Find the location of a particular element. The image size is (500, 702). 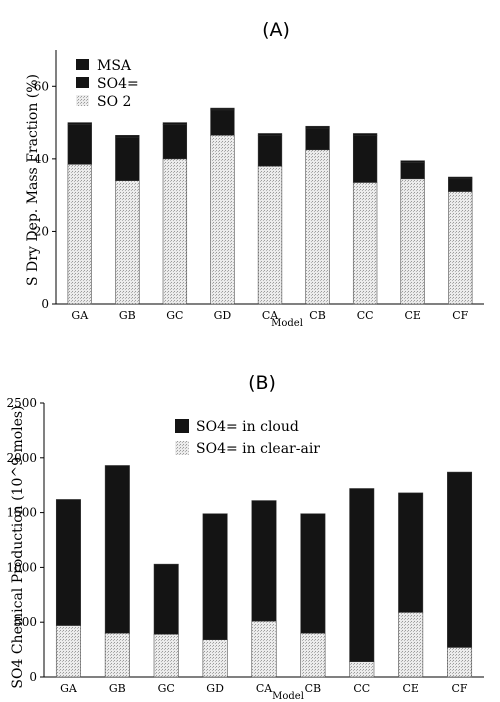

y-tick-label: 40 is located at coordinates (41, 159).